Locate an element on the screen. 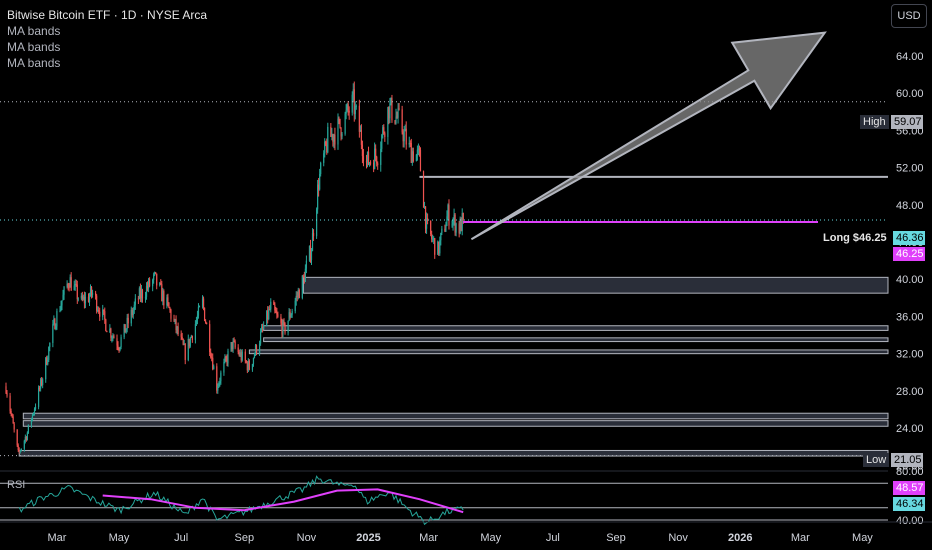 The height and width of the screenshot is (550, 932). rsi-indicator-label: RSI is located at coordinates (16, 485).